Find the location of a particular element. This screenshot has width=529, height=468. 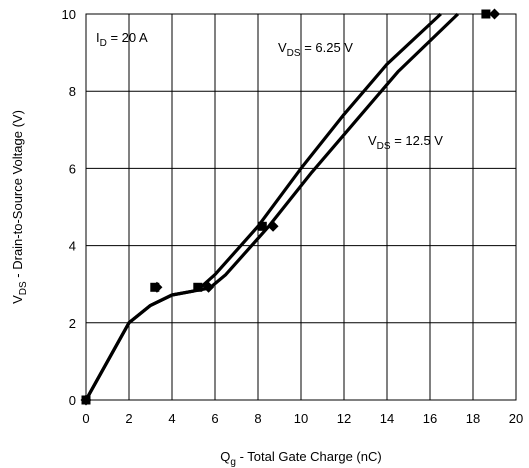

x-tick-label: 2 is located at coordinates (128, 418).